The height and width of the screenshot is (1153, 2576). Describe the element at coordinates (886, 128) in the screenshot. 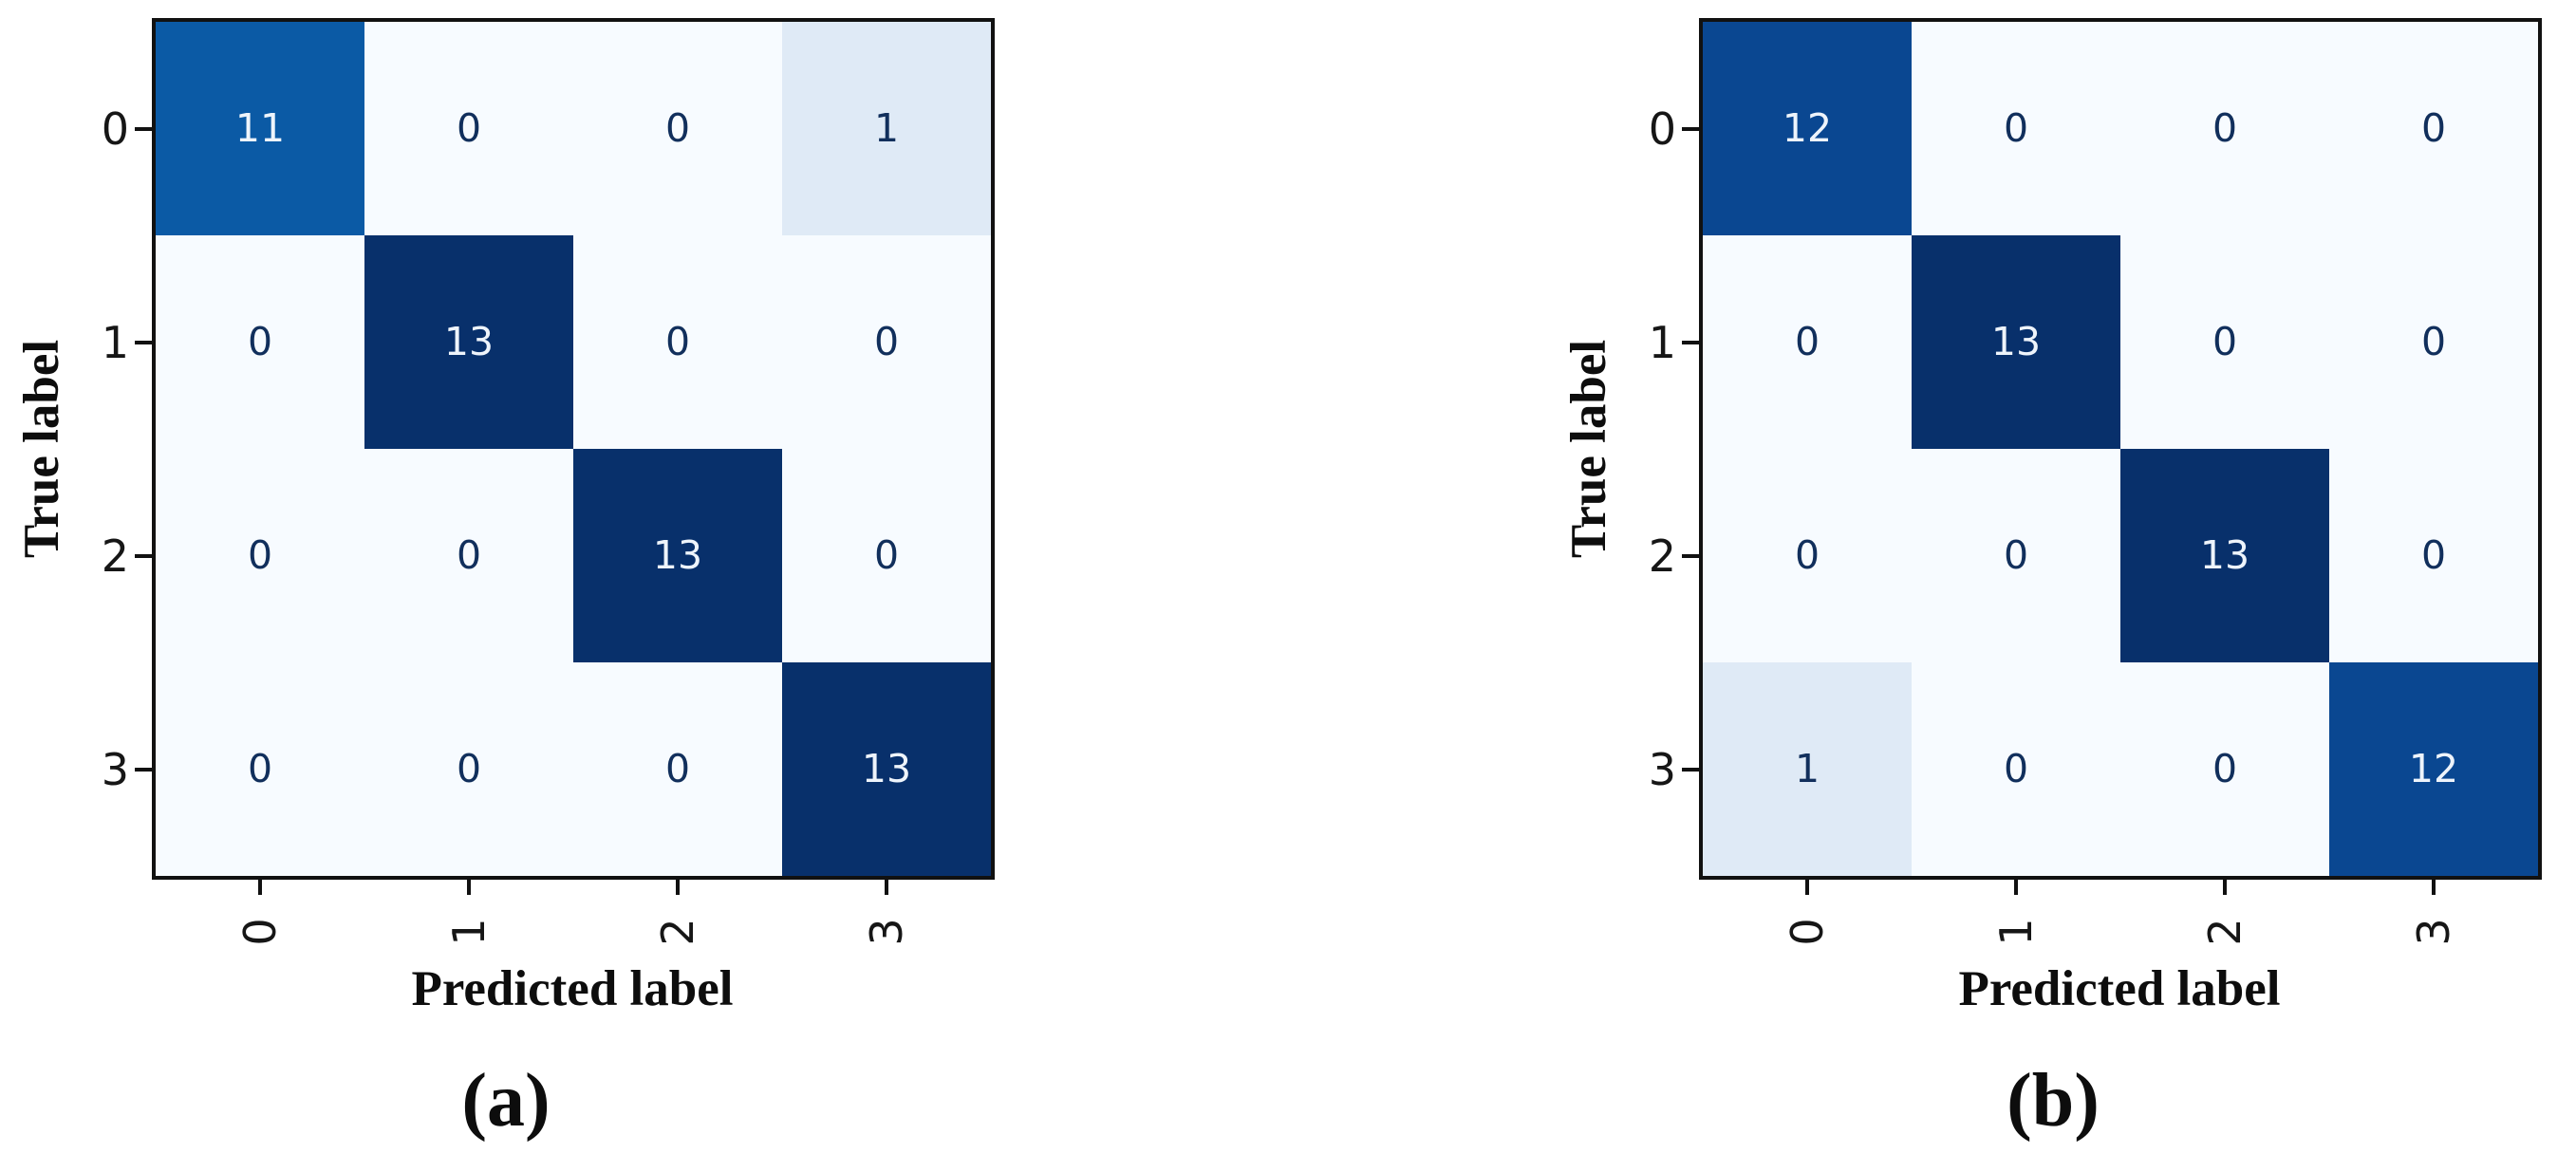

I see `matrix-cell: 1` at that location.